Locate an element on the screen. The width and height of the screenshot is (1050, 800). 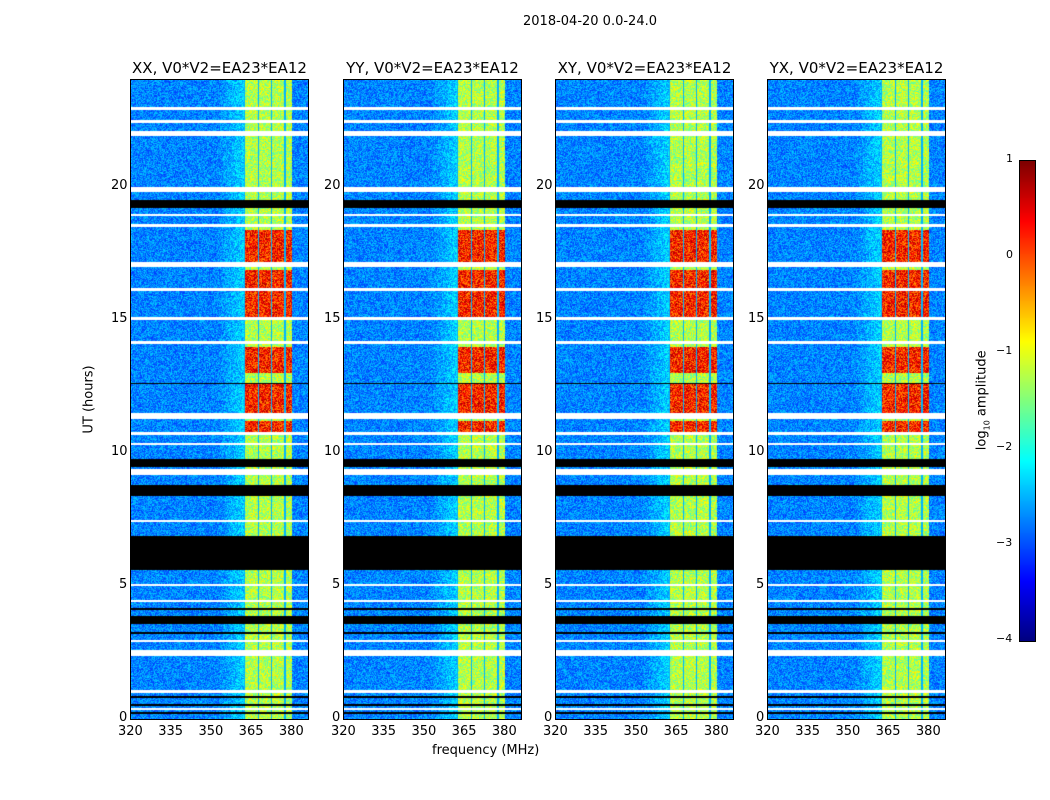
y-axis-label: UT (hours) is located at coordinates (89, 399).